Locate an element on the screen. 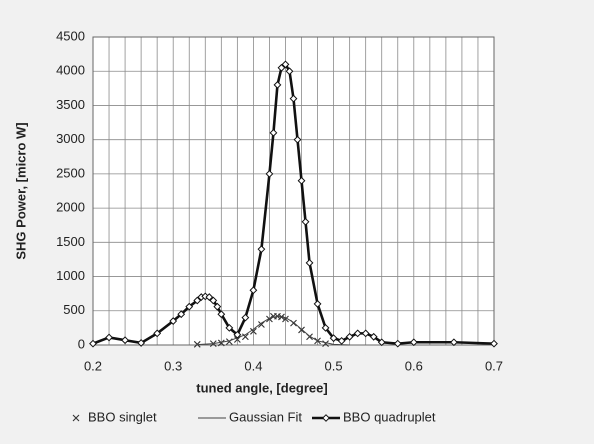 The image size is (594, 444). y-tick-label: 4500 is located at coordinates (70, 35).